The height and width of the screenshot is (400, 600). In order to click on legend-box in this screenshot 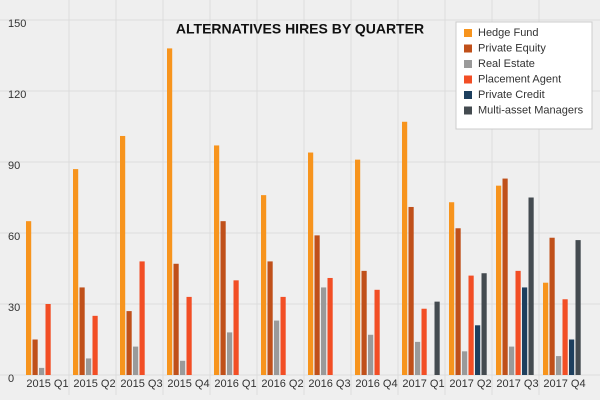, I will do `click(524, 75)`.